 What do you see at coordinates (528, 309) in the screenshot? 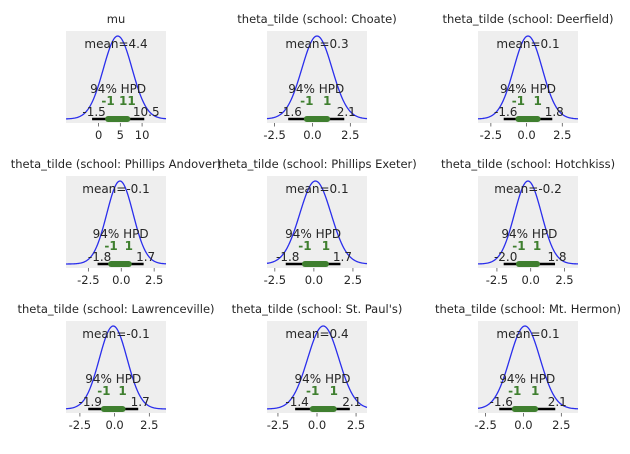
I see `subplot-title: theta_tilde (school: Mt. Hermon)` at bounding box center [528, 309].